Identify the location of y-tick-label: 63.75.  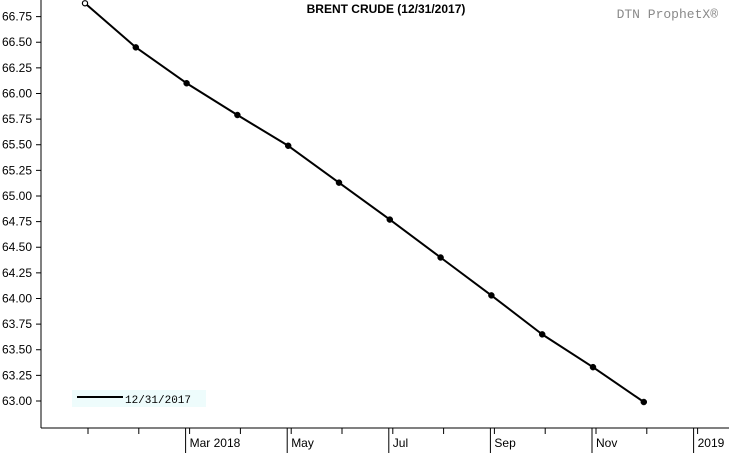
(17, 324).